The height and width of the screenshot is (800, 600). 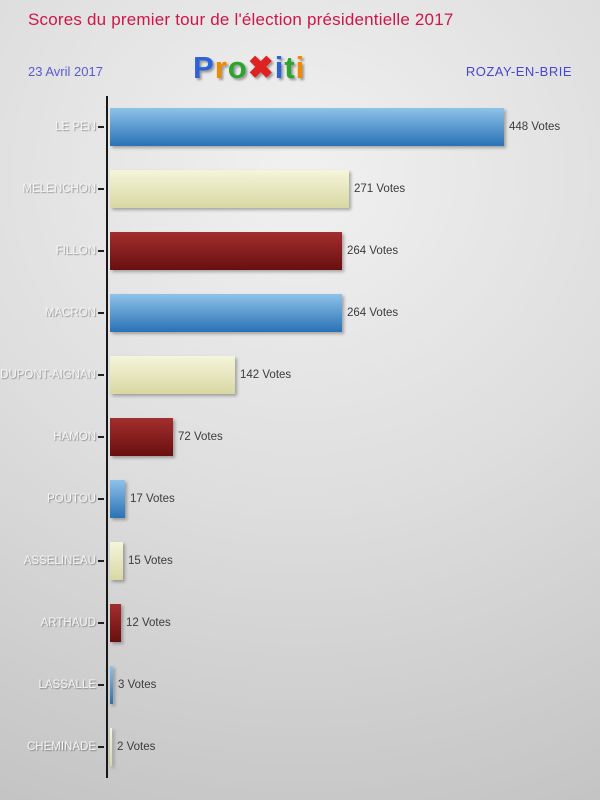 What do you see at coordinates (152, 499) in the screenshot?
I see `bar-value: 17 Votes` at bounding box center [152, 499].